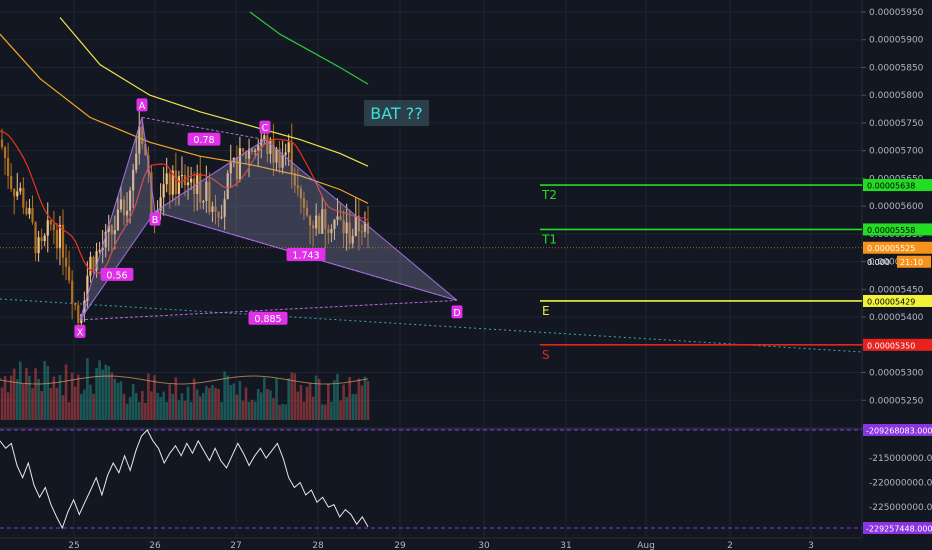 Image resolution: width=932 pixels, height=550 pixels. I want to click on indicator-badge-top, so click(897, 430).